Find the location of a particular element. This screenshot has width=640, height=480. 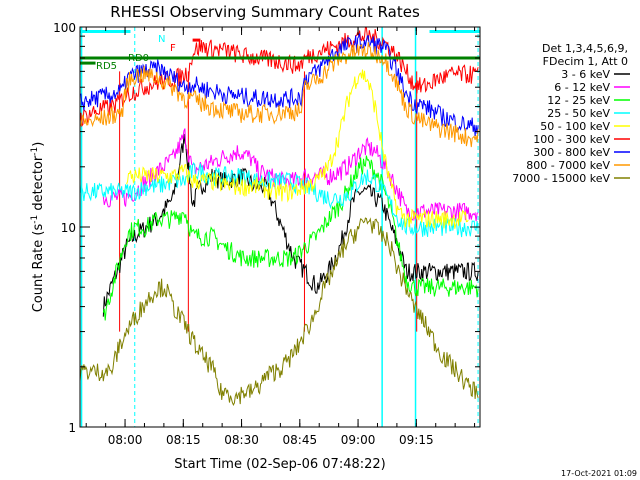

y-axis-label-main: Count Rate (s is located at coordinates (38, 268).